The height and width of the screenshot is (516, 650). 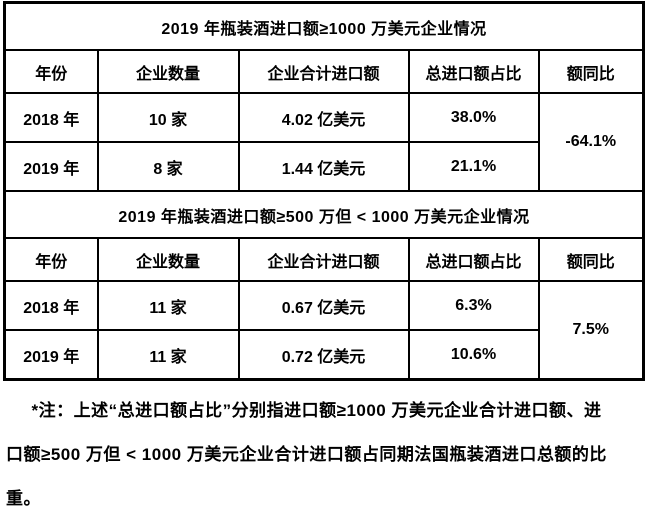 I want to click on section2-title-row: 2019 年瓶装酒进口额≥500 万但 < 1000 万美元企业情况, so click(x=324, y=214).